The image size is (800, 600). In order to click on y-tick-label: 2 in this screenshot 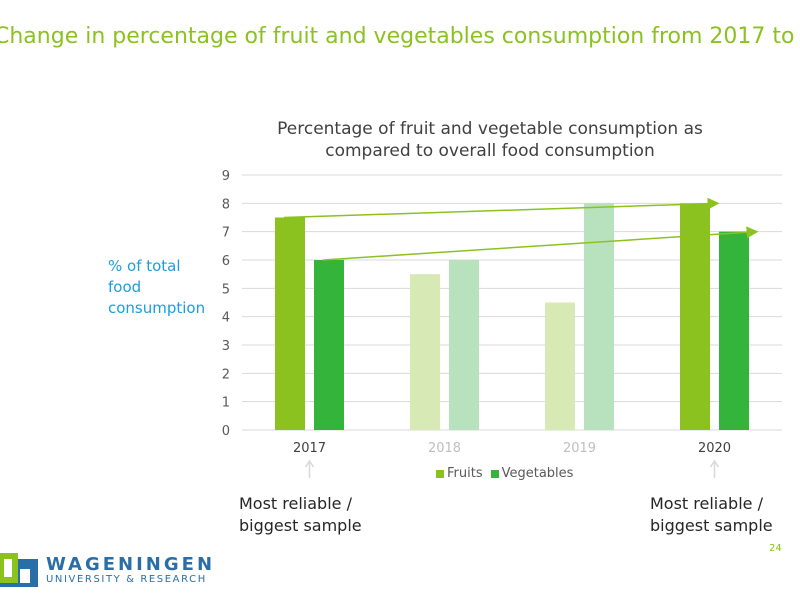, I will do `click(226, 374)`.